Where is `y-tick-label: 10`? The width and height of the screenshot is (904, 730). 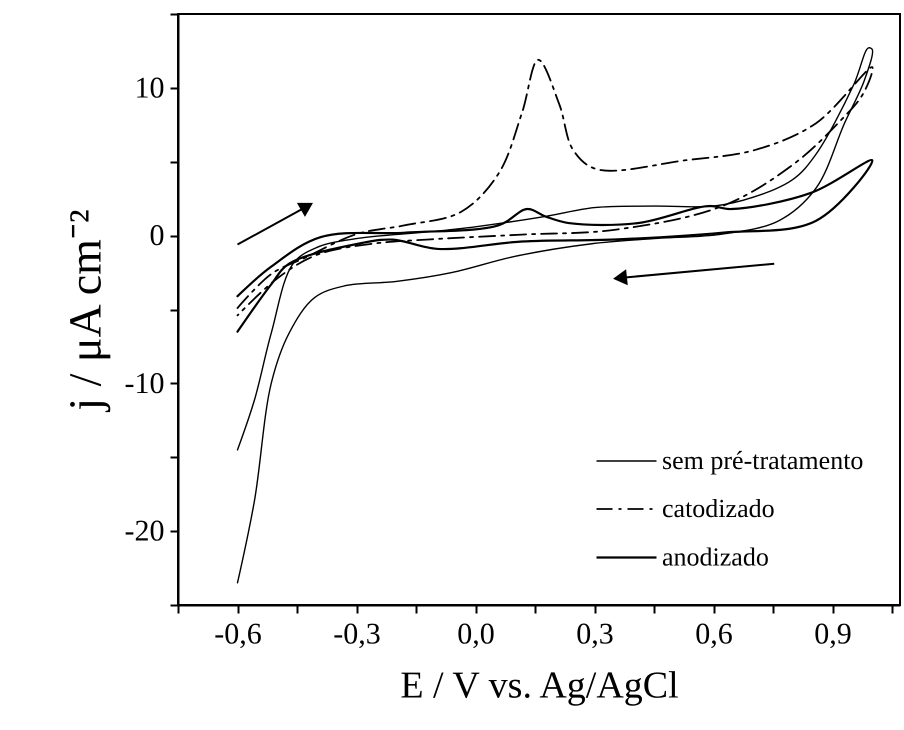
y-tick-label: 10 is located at coordinates (149, 87).